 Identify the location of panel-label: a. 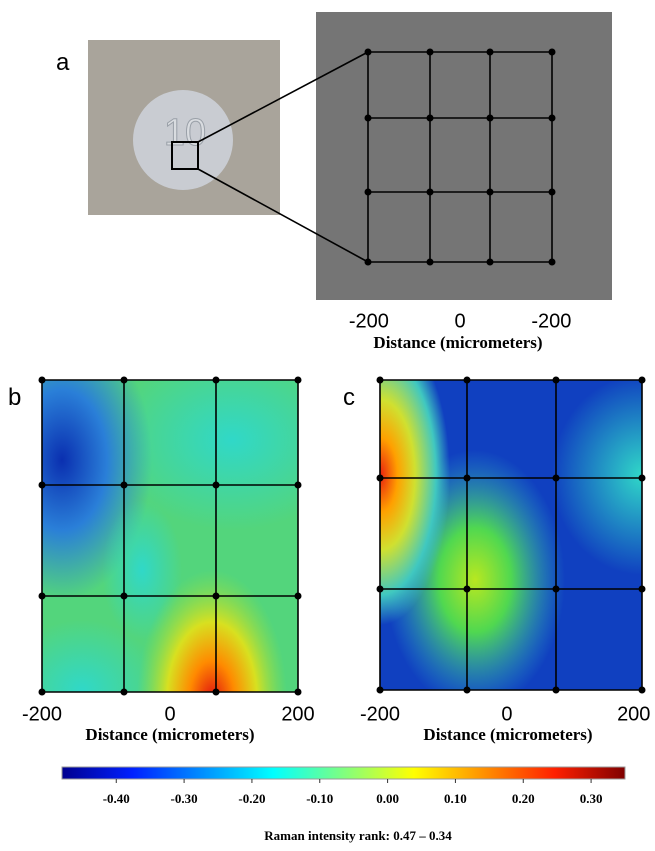
(63, 62).